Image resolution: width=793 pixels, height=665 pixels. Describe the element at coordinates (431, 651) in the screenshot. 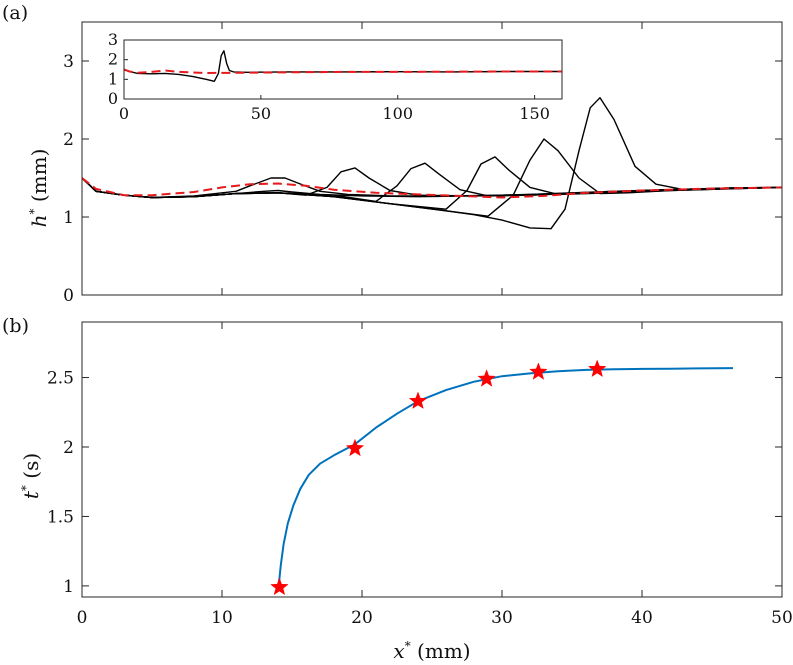

I see `panel-b-x-label: x* (mm)` at that location.